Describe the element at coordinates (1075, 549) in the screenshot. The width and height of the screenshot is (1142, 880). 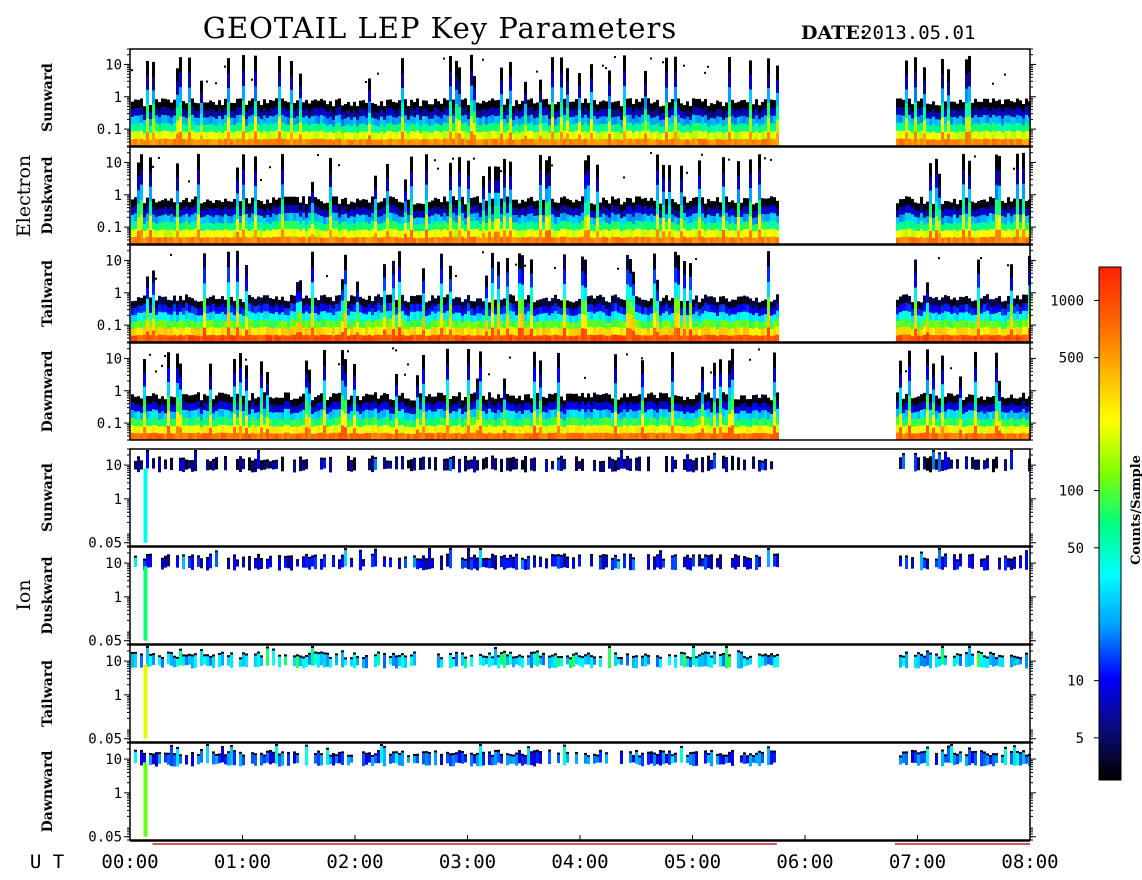
I see `colorbar-tick-label: 50` at that location.